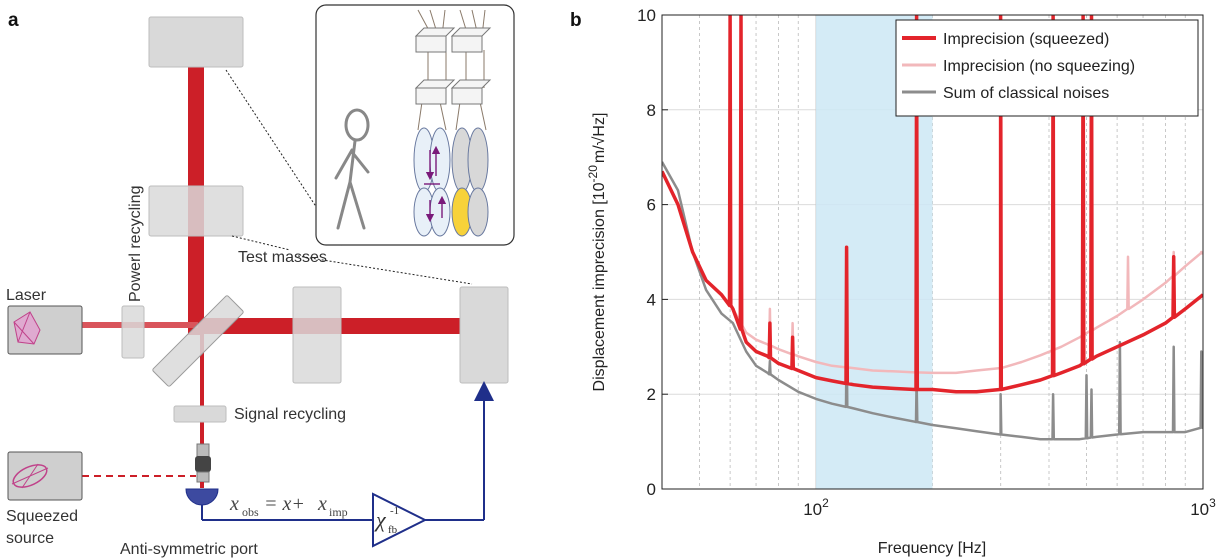 Image resolution: width=1229 pixels, height=558 pixels. Describe the element at coordinates (202, 387) in the screenshot. I see `output-beam` at that location.